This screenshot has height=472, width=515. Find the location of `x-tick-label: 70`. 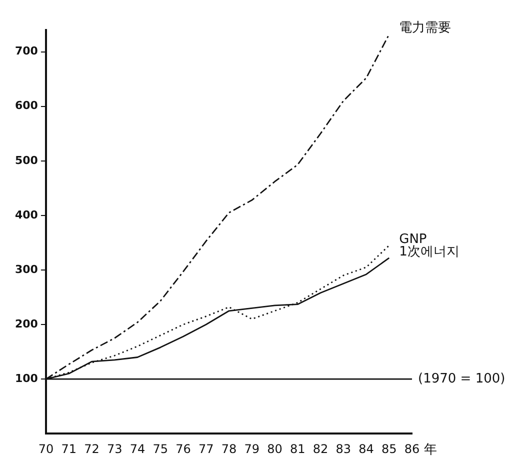

x-tick-label: 70 is located at coordinates (46, 449).